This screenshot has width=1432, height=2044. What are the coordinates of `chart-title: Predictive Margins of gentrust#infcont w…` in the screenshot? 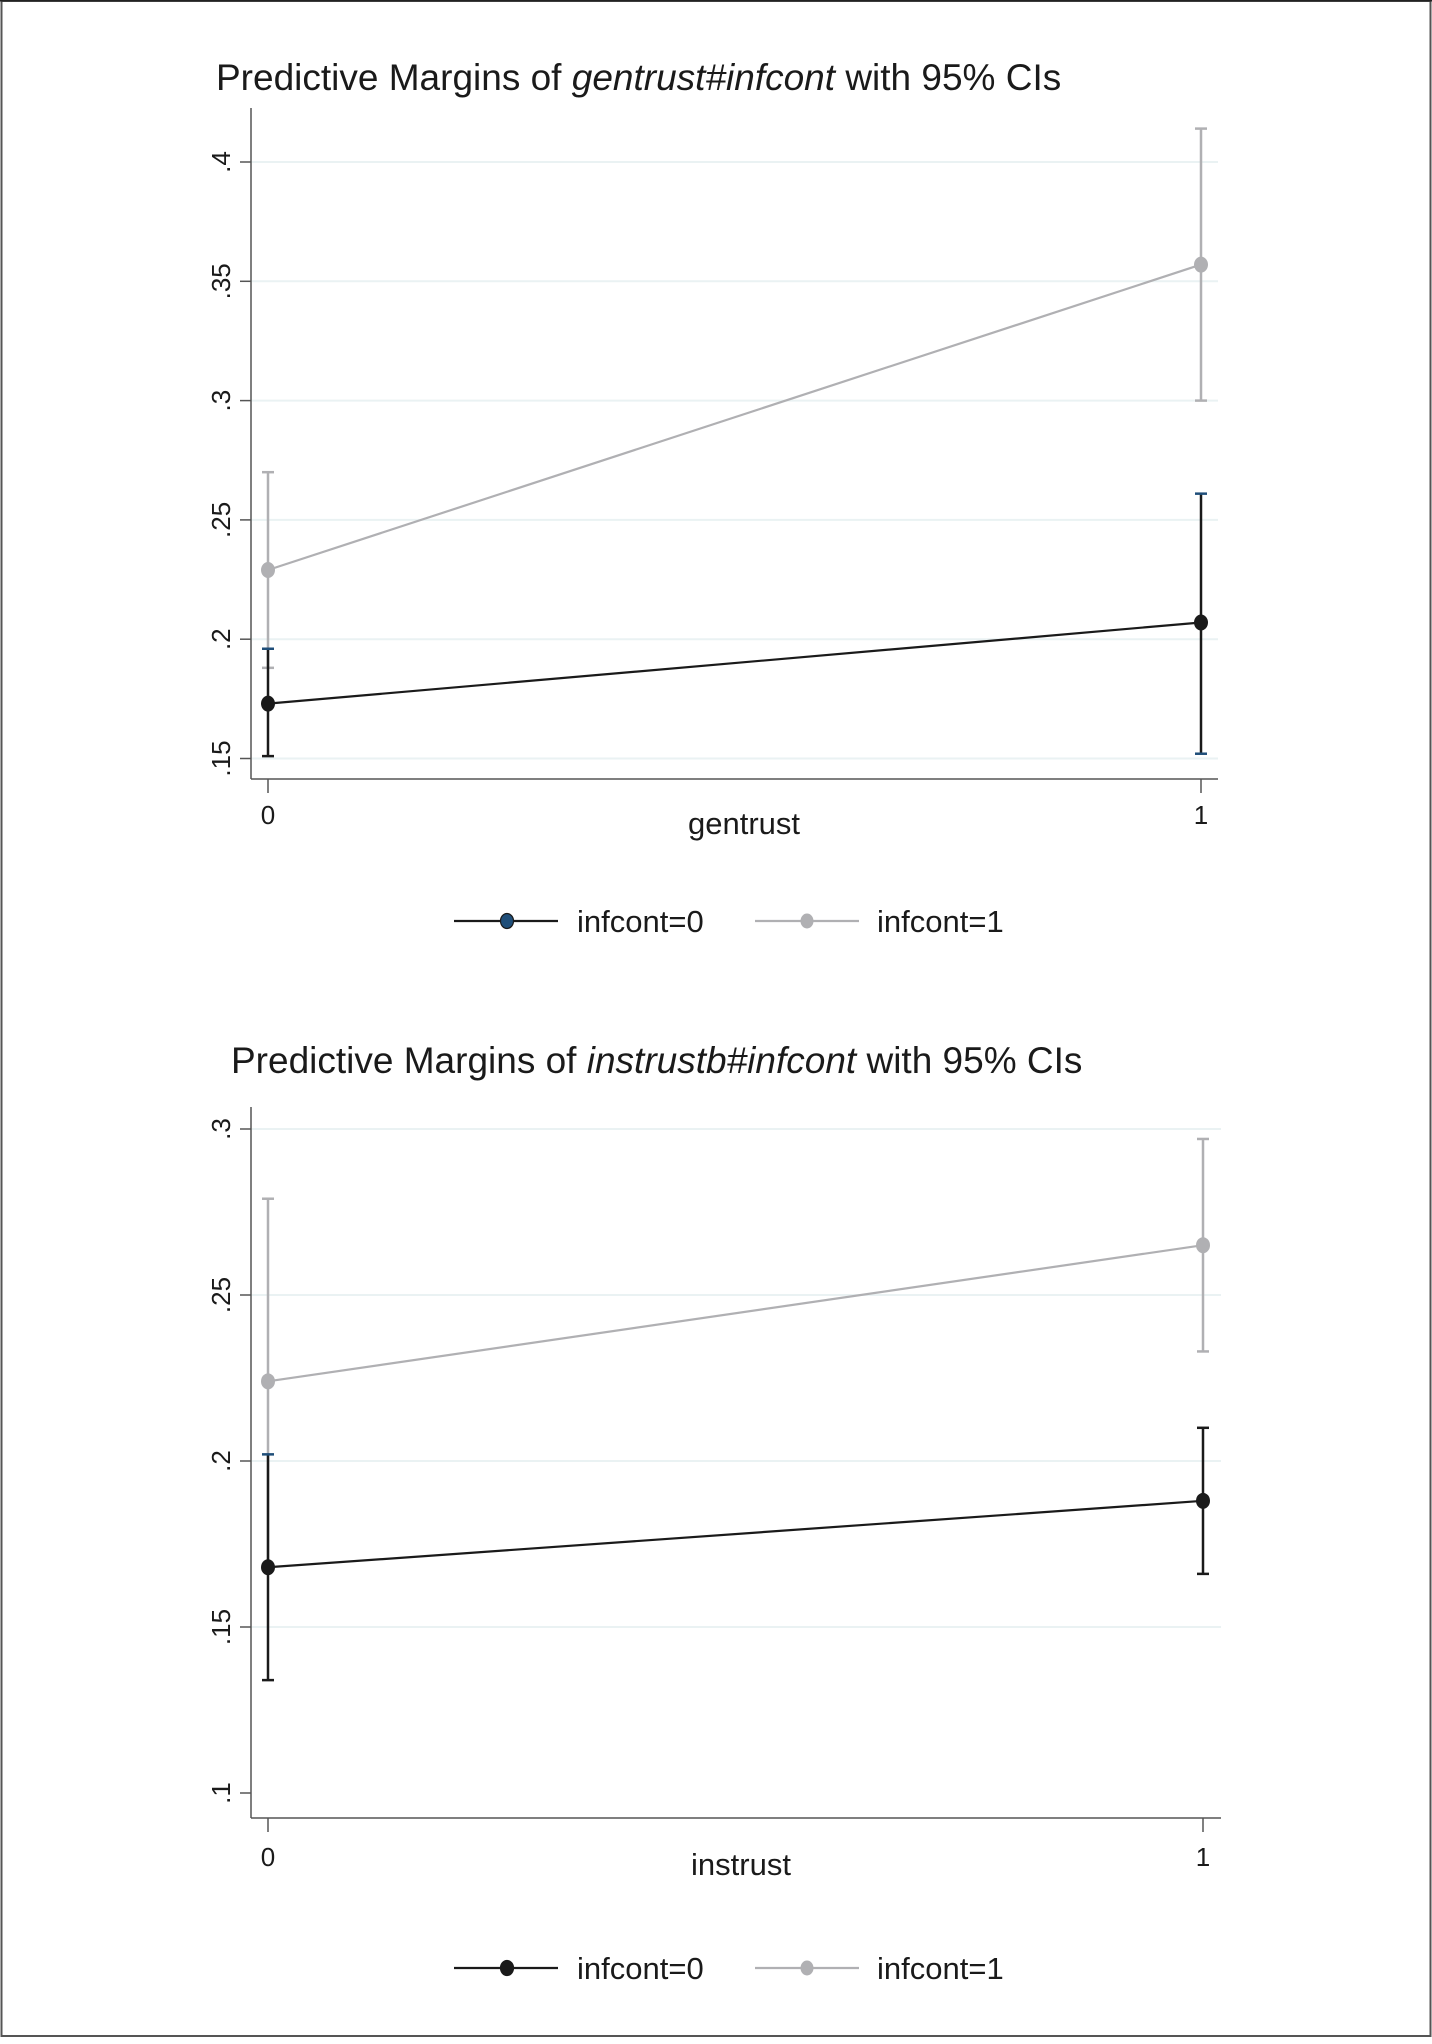 It's located at (638, 77).